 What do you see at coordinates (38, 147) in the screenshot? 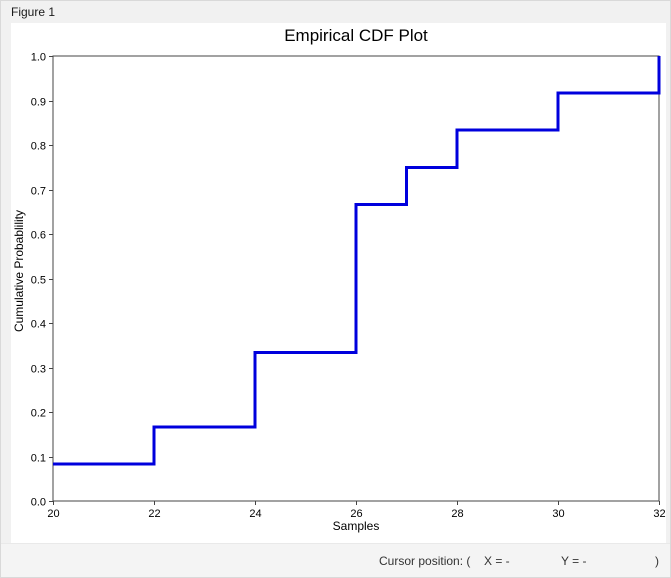
I see `y-tick-label: 0.8` at bounding box center [38, 147].